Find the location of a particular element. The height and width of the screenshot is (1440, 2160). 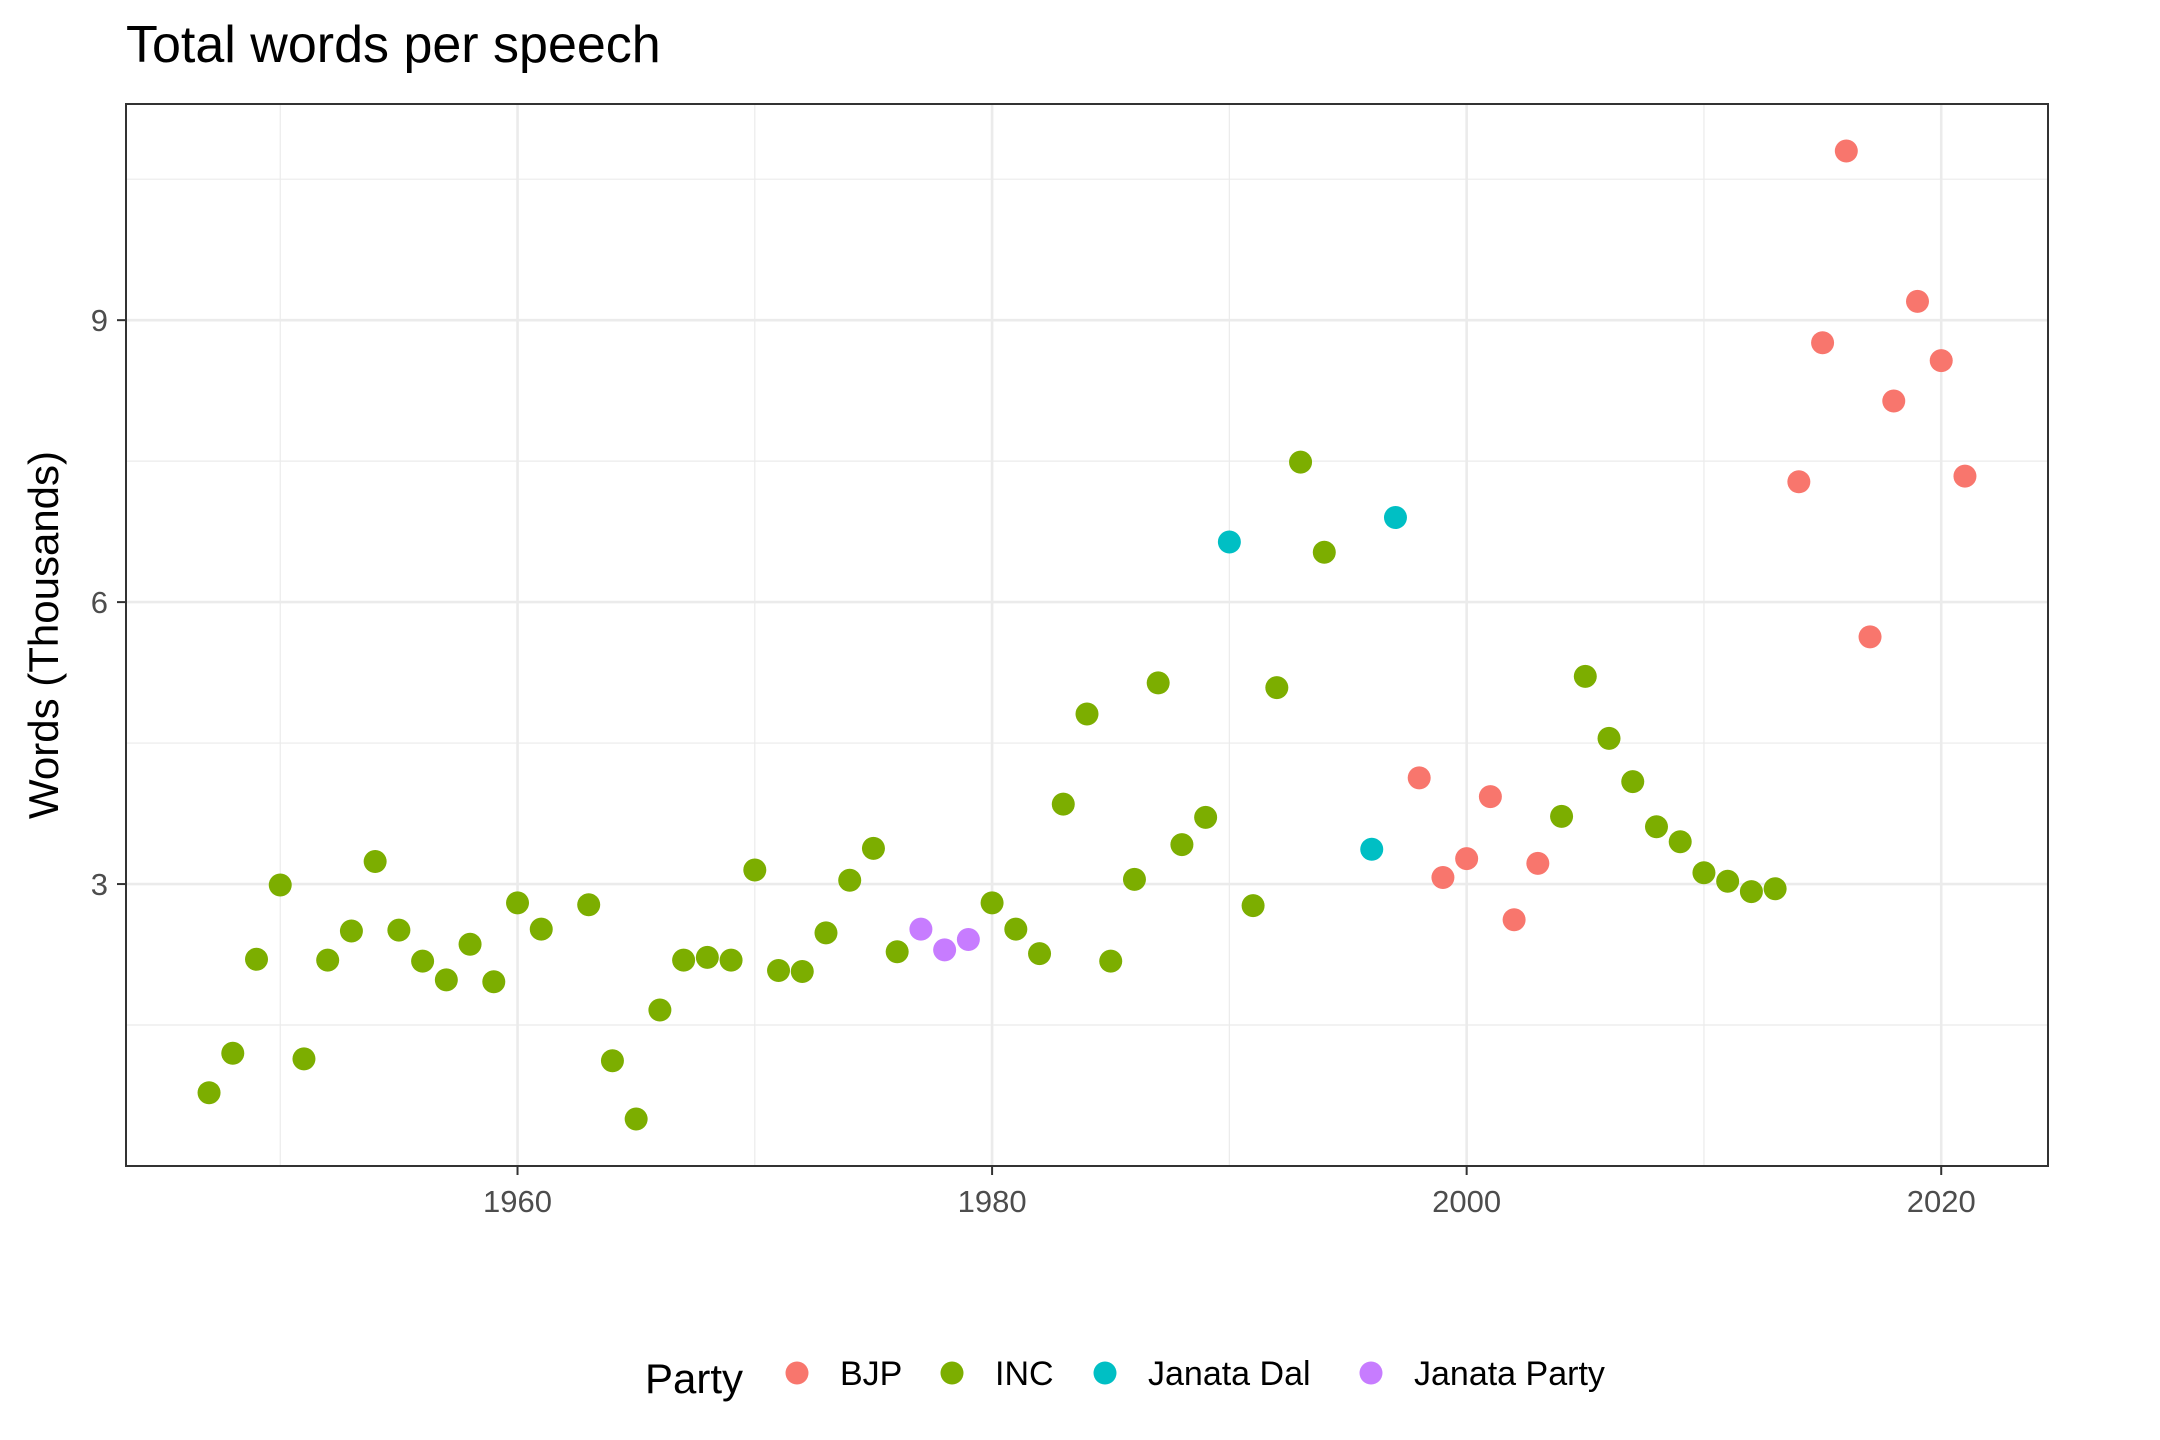

x-tick-label: 2000 is located at coordinates (1466, 1201).